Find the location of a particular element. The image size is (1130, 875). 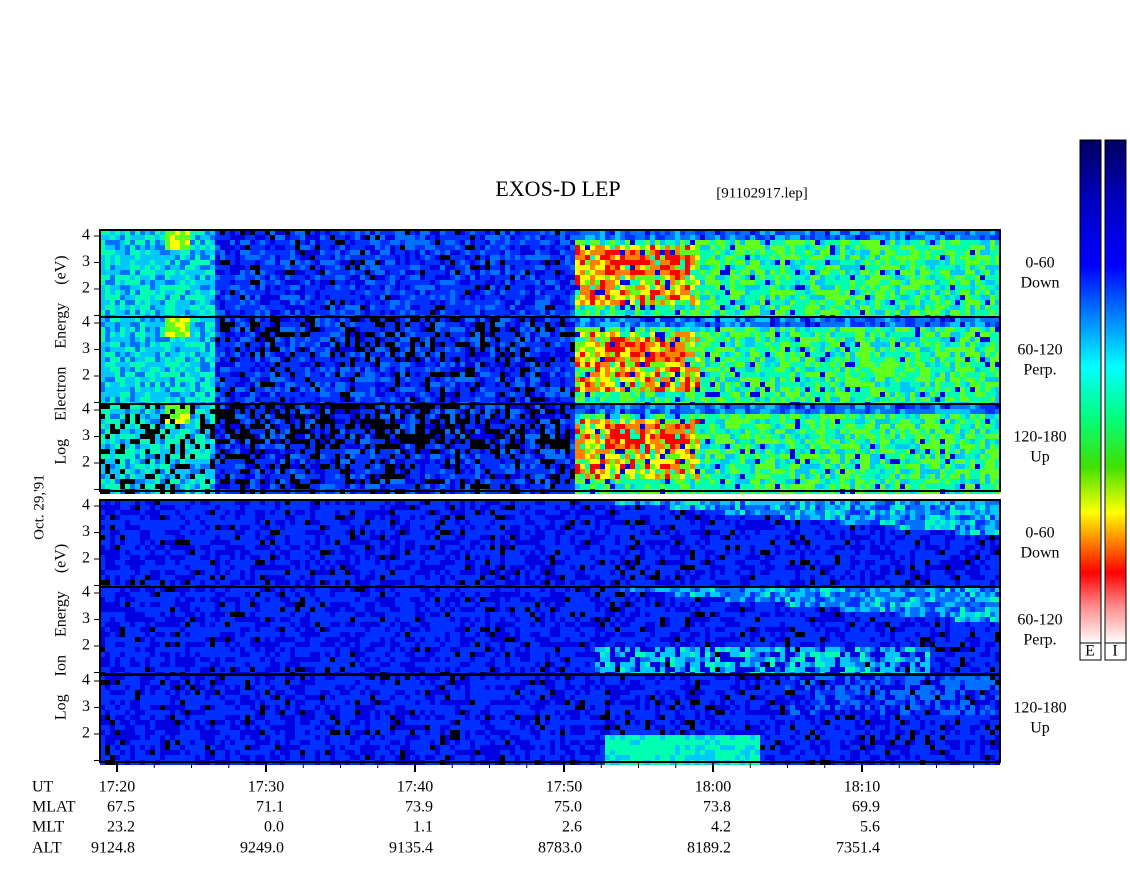

orbit-value: 8783.0 is located at coordinates (560, 848).